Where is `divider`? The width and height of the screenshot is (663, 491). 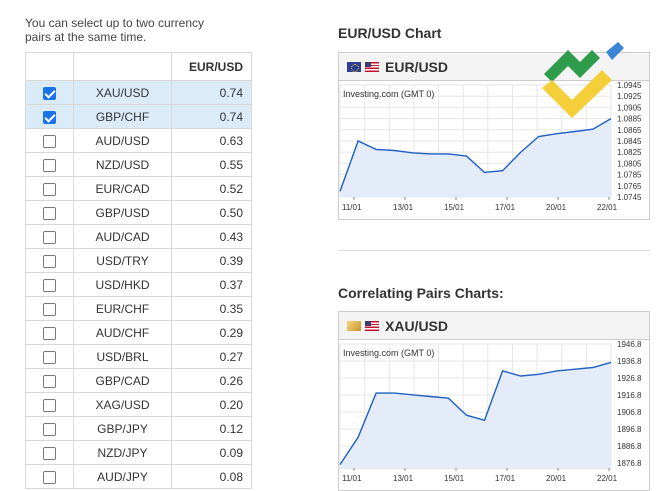 divider is located at coordinates (494, 250).